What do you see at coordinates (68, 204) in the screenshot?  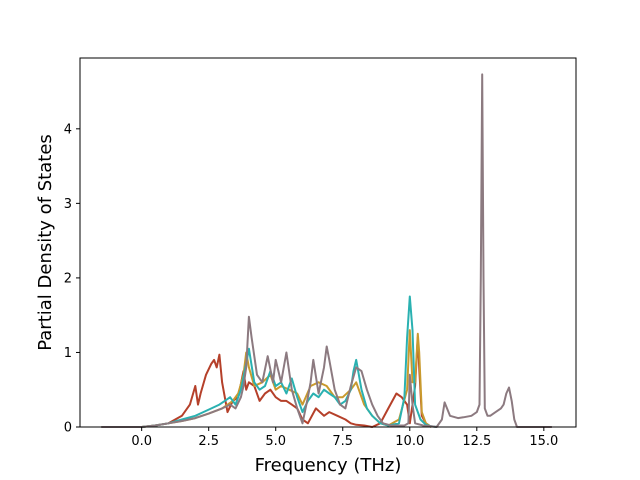 I see `y-tick-label: 3` at bounding box center [68, 204].